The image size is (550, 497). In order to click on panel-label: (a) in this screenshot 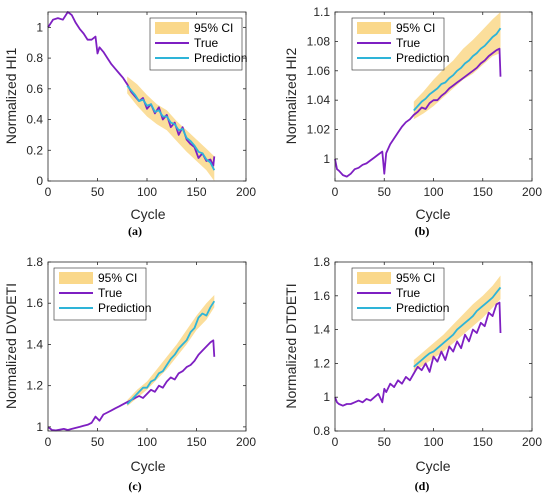, I will do `click(135, 231)`.